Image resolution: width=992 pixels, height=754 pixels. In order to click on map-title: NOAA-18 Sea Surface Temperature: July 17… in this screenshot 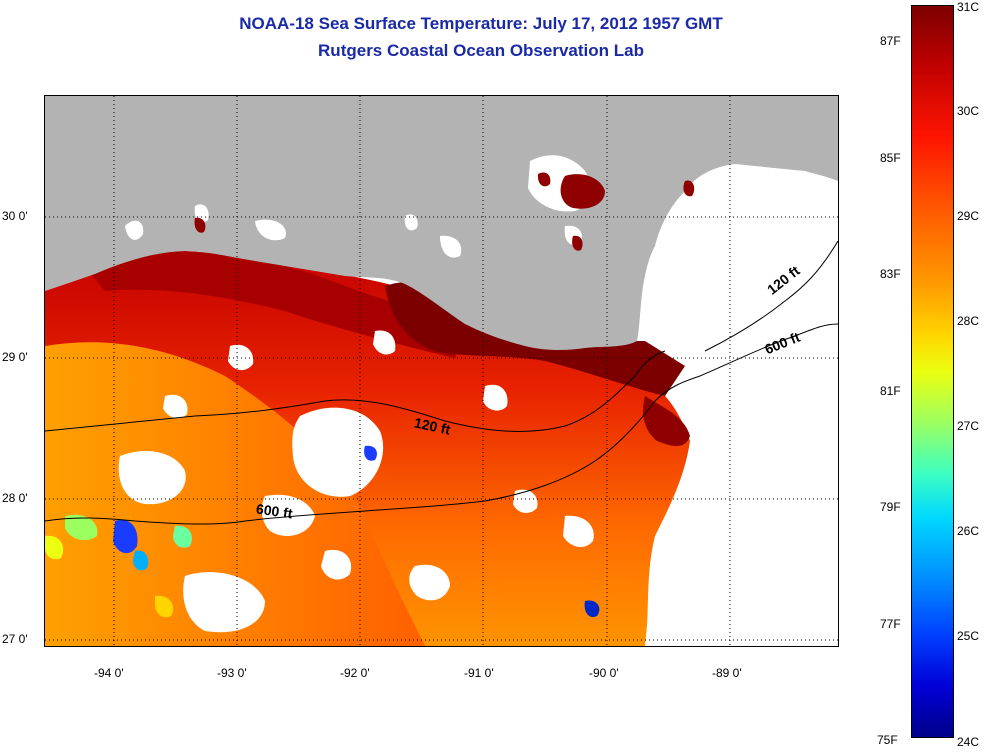, I will do `click(481, 23)`.